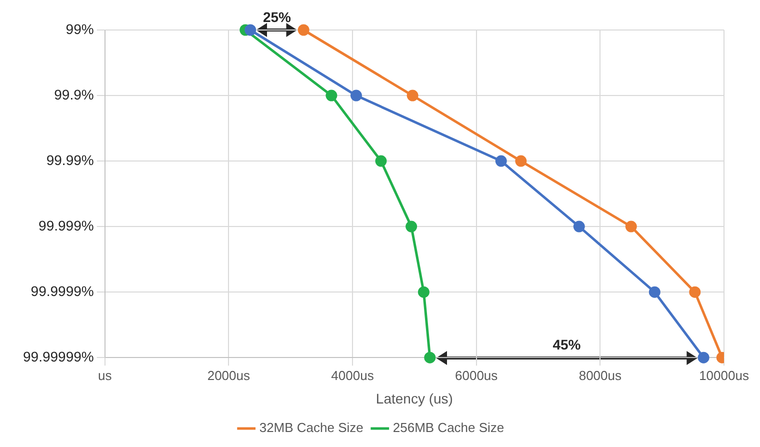 This screenshot has height=447, width=760. What do you see at coordinates (352, 375) in the screenshot?
I see `x-tick-label: 4000us` at bounding box center [352, 375].